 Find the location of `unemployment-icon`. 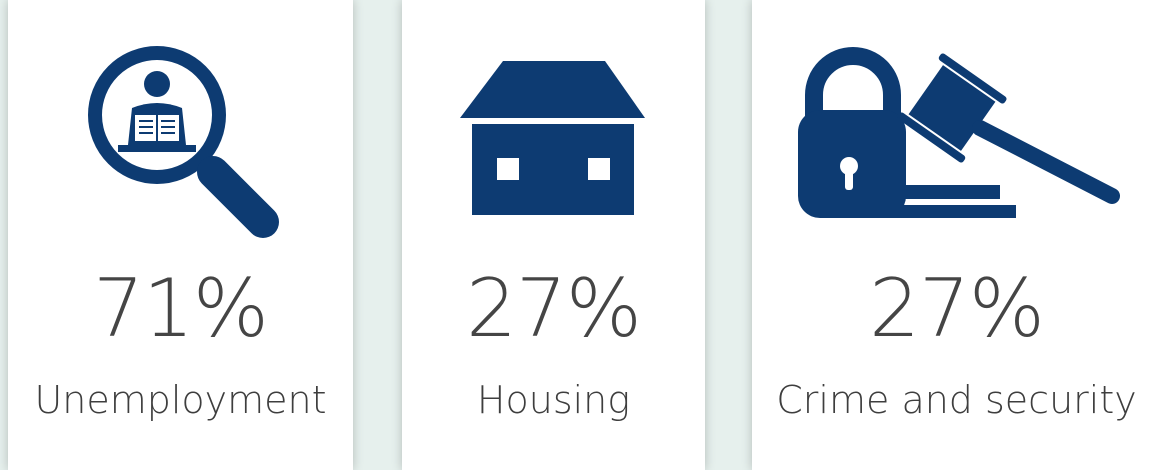

unemployment-icon is located at coordinates (183, 142).